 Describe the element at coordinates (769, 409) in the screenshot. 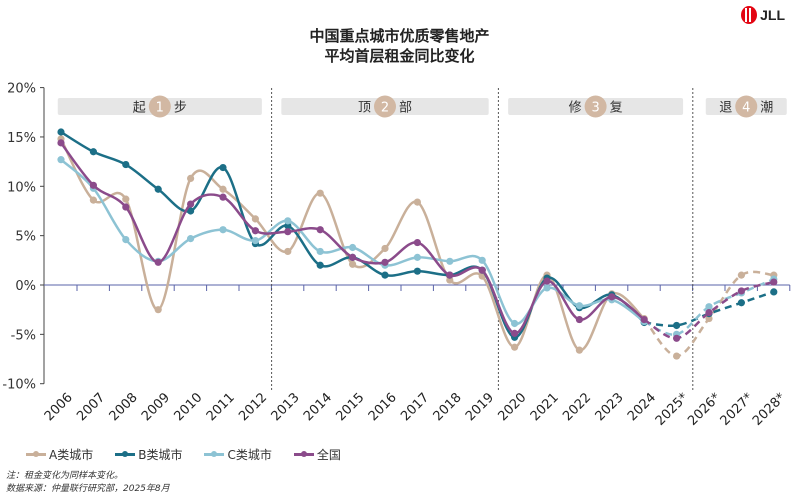

I see `x-tick-label: 2028*` at that location.